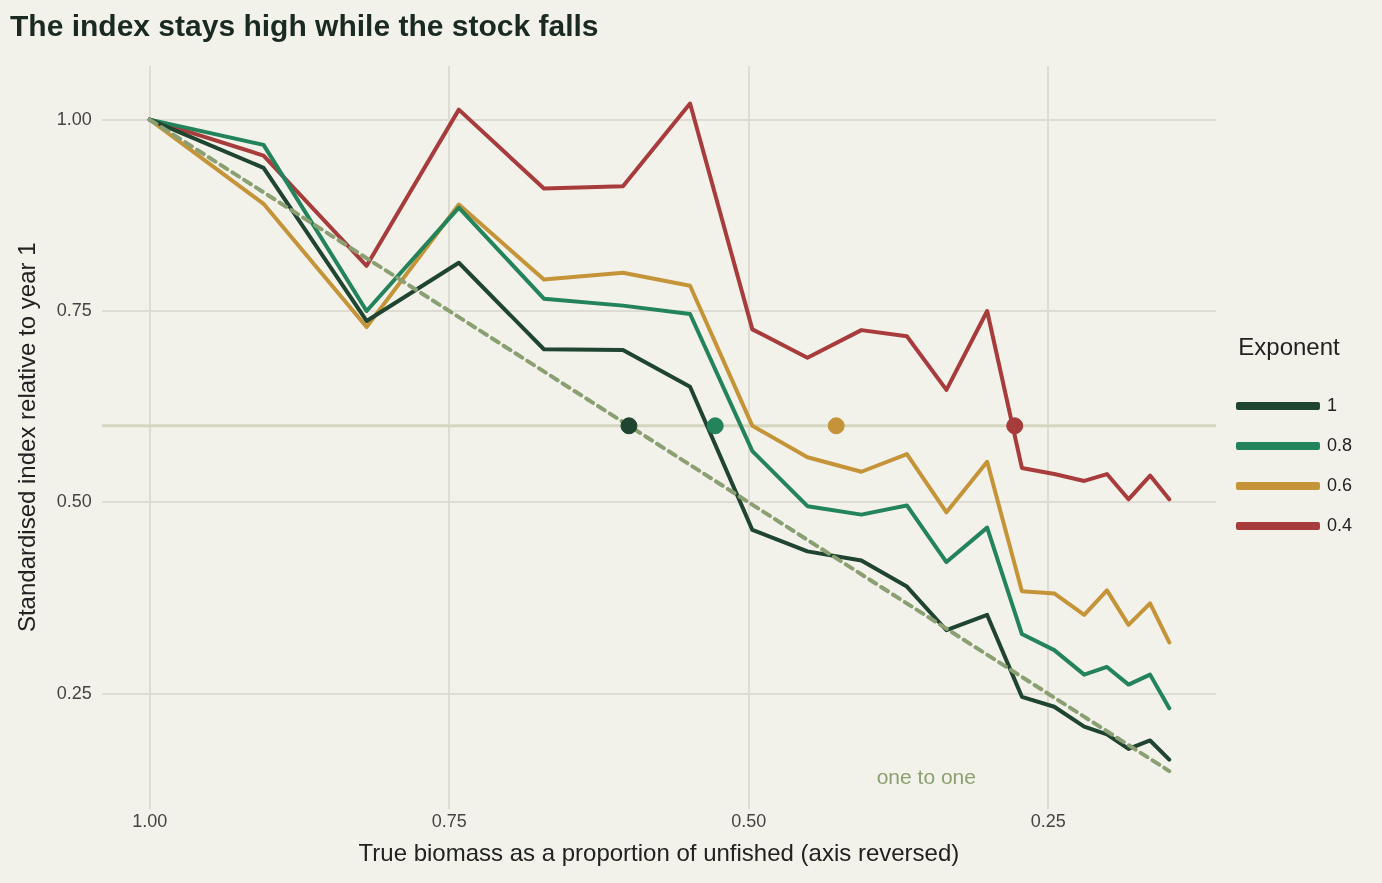 This screenshot has height=883, width=1382. I want to click on x-tick-label: 1.00, so click(150, 821).